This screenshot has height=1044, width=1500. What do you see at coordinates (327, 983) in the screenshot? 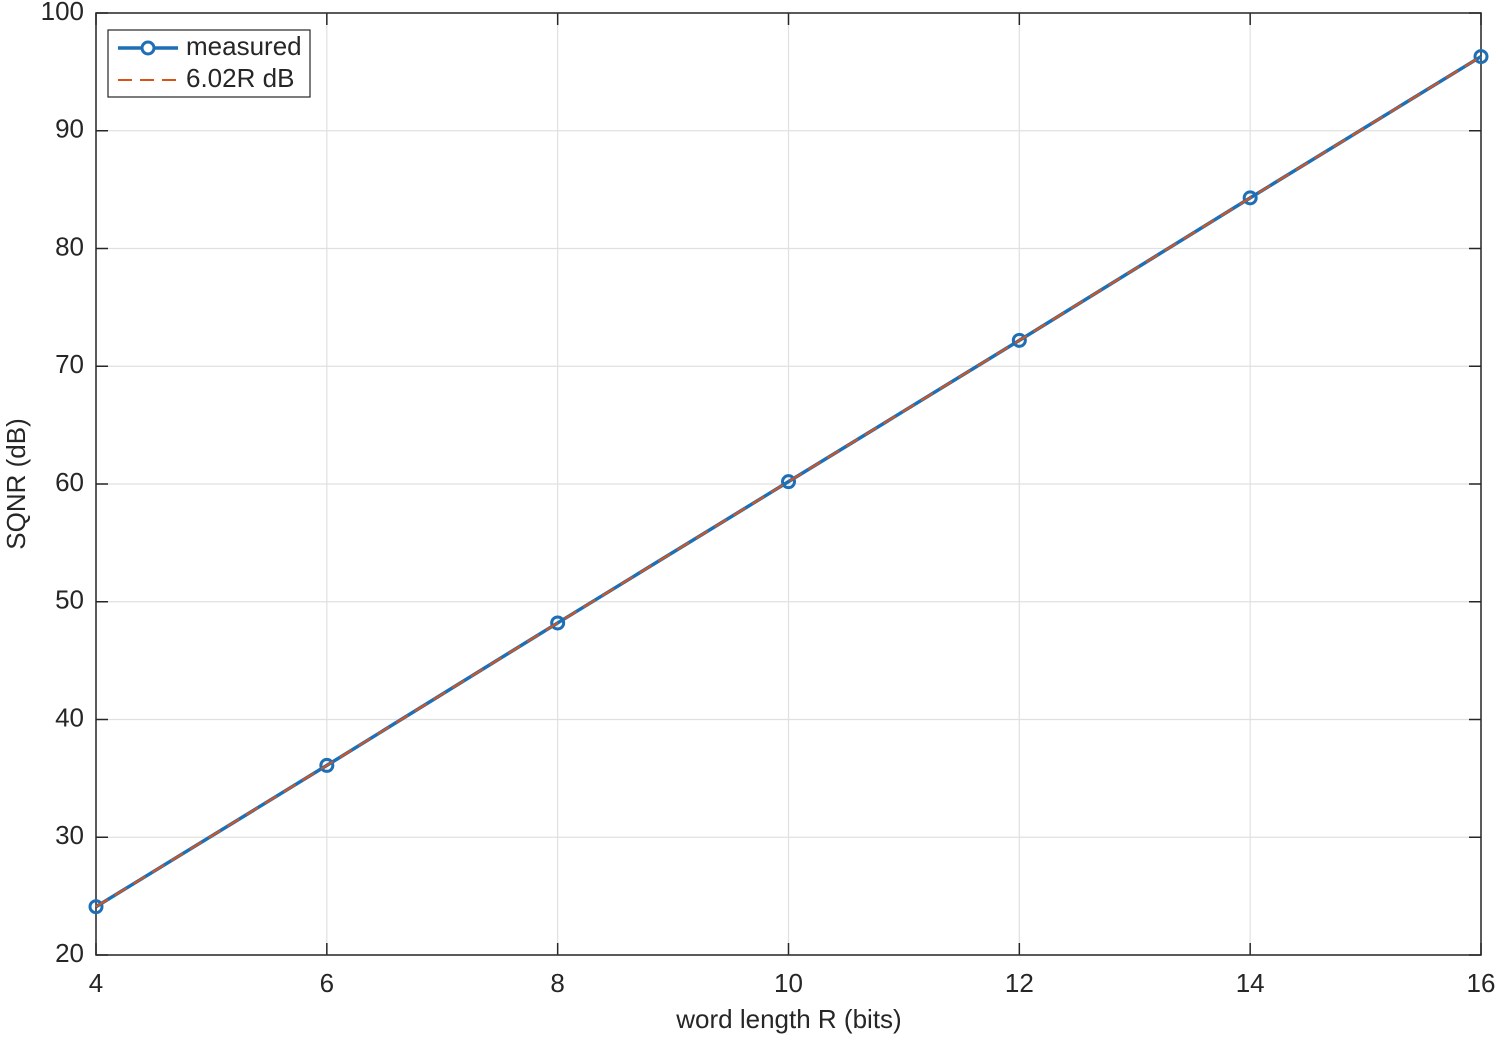
I see `x-tick-label: 6` at bounding box center [327, 983].